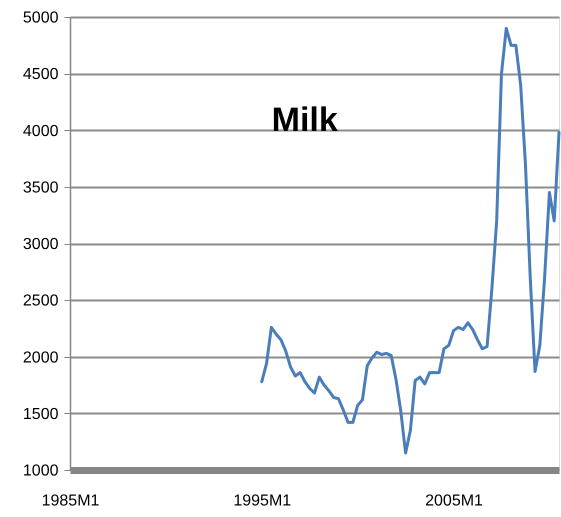 Image resolution: width=561 pixels, height=517 pixels. Describe the element at coordinates (262, 501) in the screenshot. I see `x-tick-label: 1995M1` at that location.